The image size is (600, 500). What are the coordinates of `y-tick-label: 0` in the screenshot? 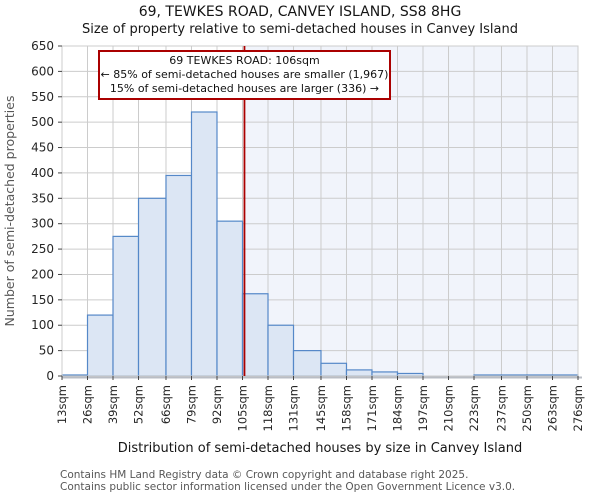 It's located at (50, 376).